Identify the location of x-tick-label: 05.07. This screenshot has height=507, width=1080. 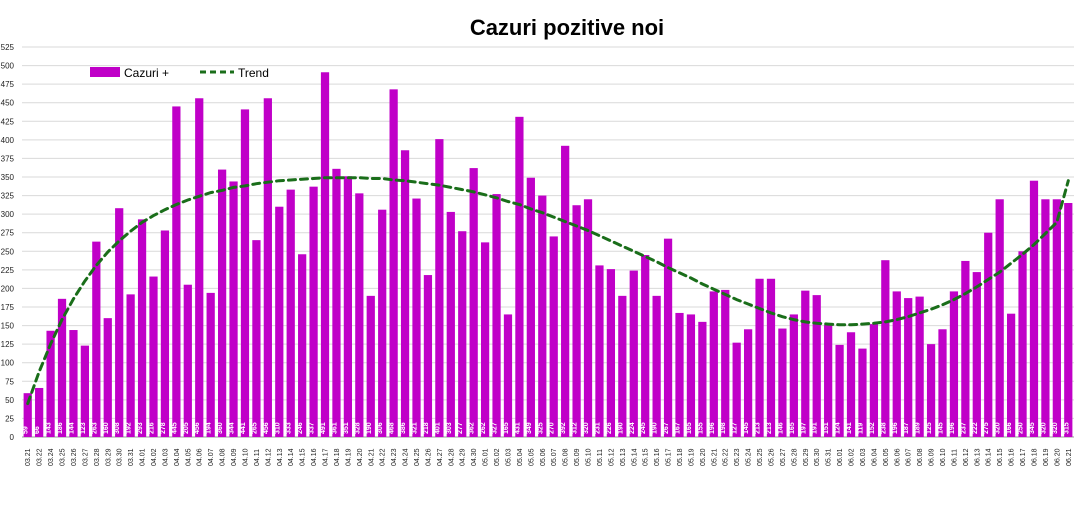
(554, 457).